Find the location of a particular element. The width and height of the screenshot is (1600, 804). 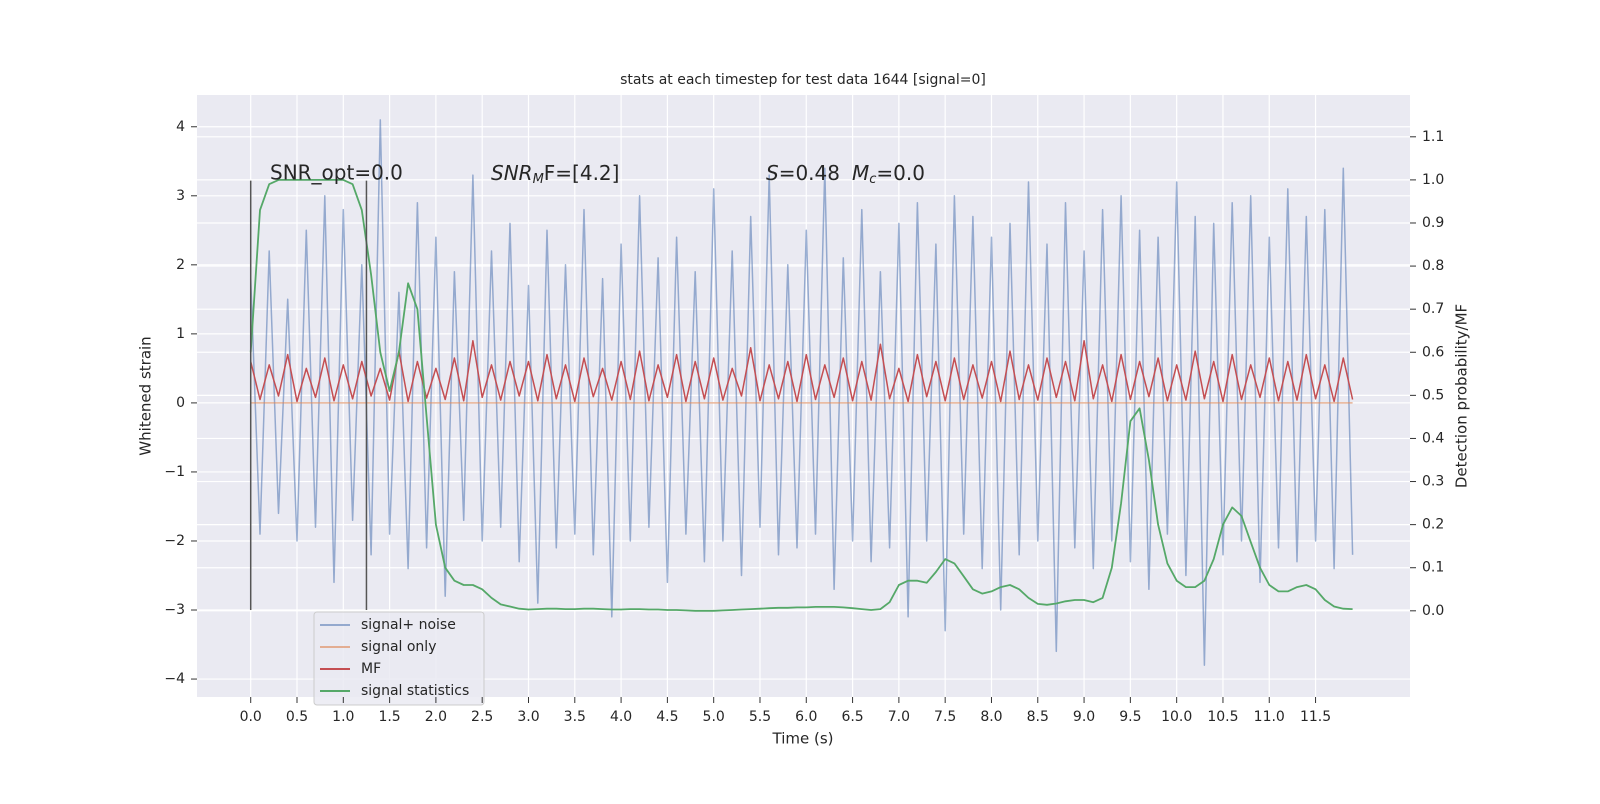

y-tick-label: −4 is located at coordinates (174, 679).